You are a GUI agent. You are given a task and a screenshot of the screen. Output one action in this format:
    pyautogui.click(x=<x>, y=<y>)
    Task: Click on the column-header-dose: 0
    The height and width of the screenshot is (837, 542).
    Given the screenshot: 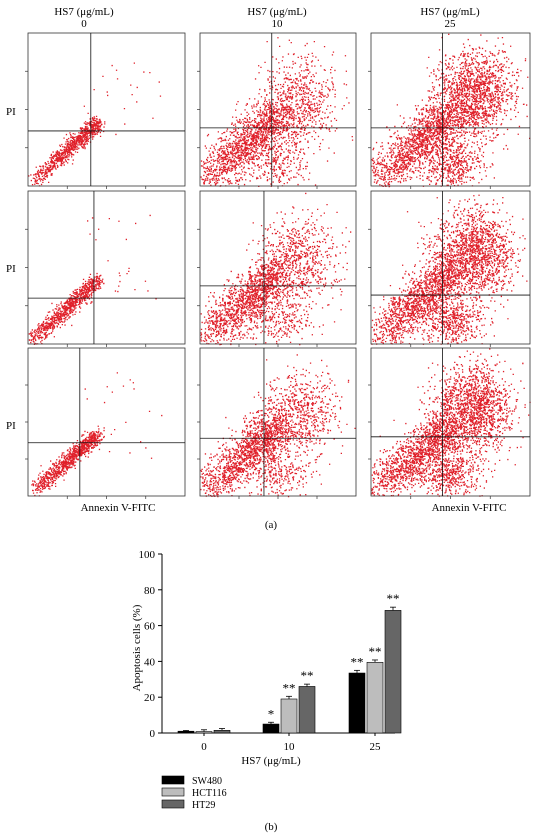 What is the action you would take?
    pyautogui.click(x=84, y=24)
    